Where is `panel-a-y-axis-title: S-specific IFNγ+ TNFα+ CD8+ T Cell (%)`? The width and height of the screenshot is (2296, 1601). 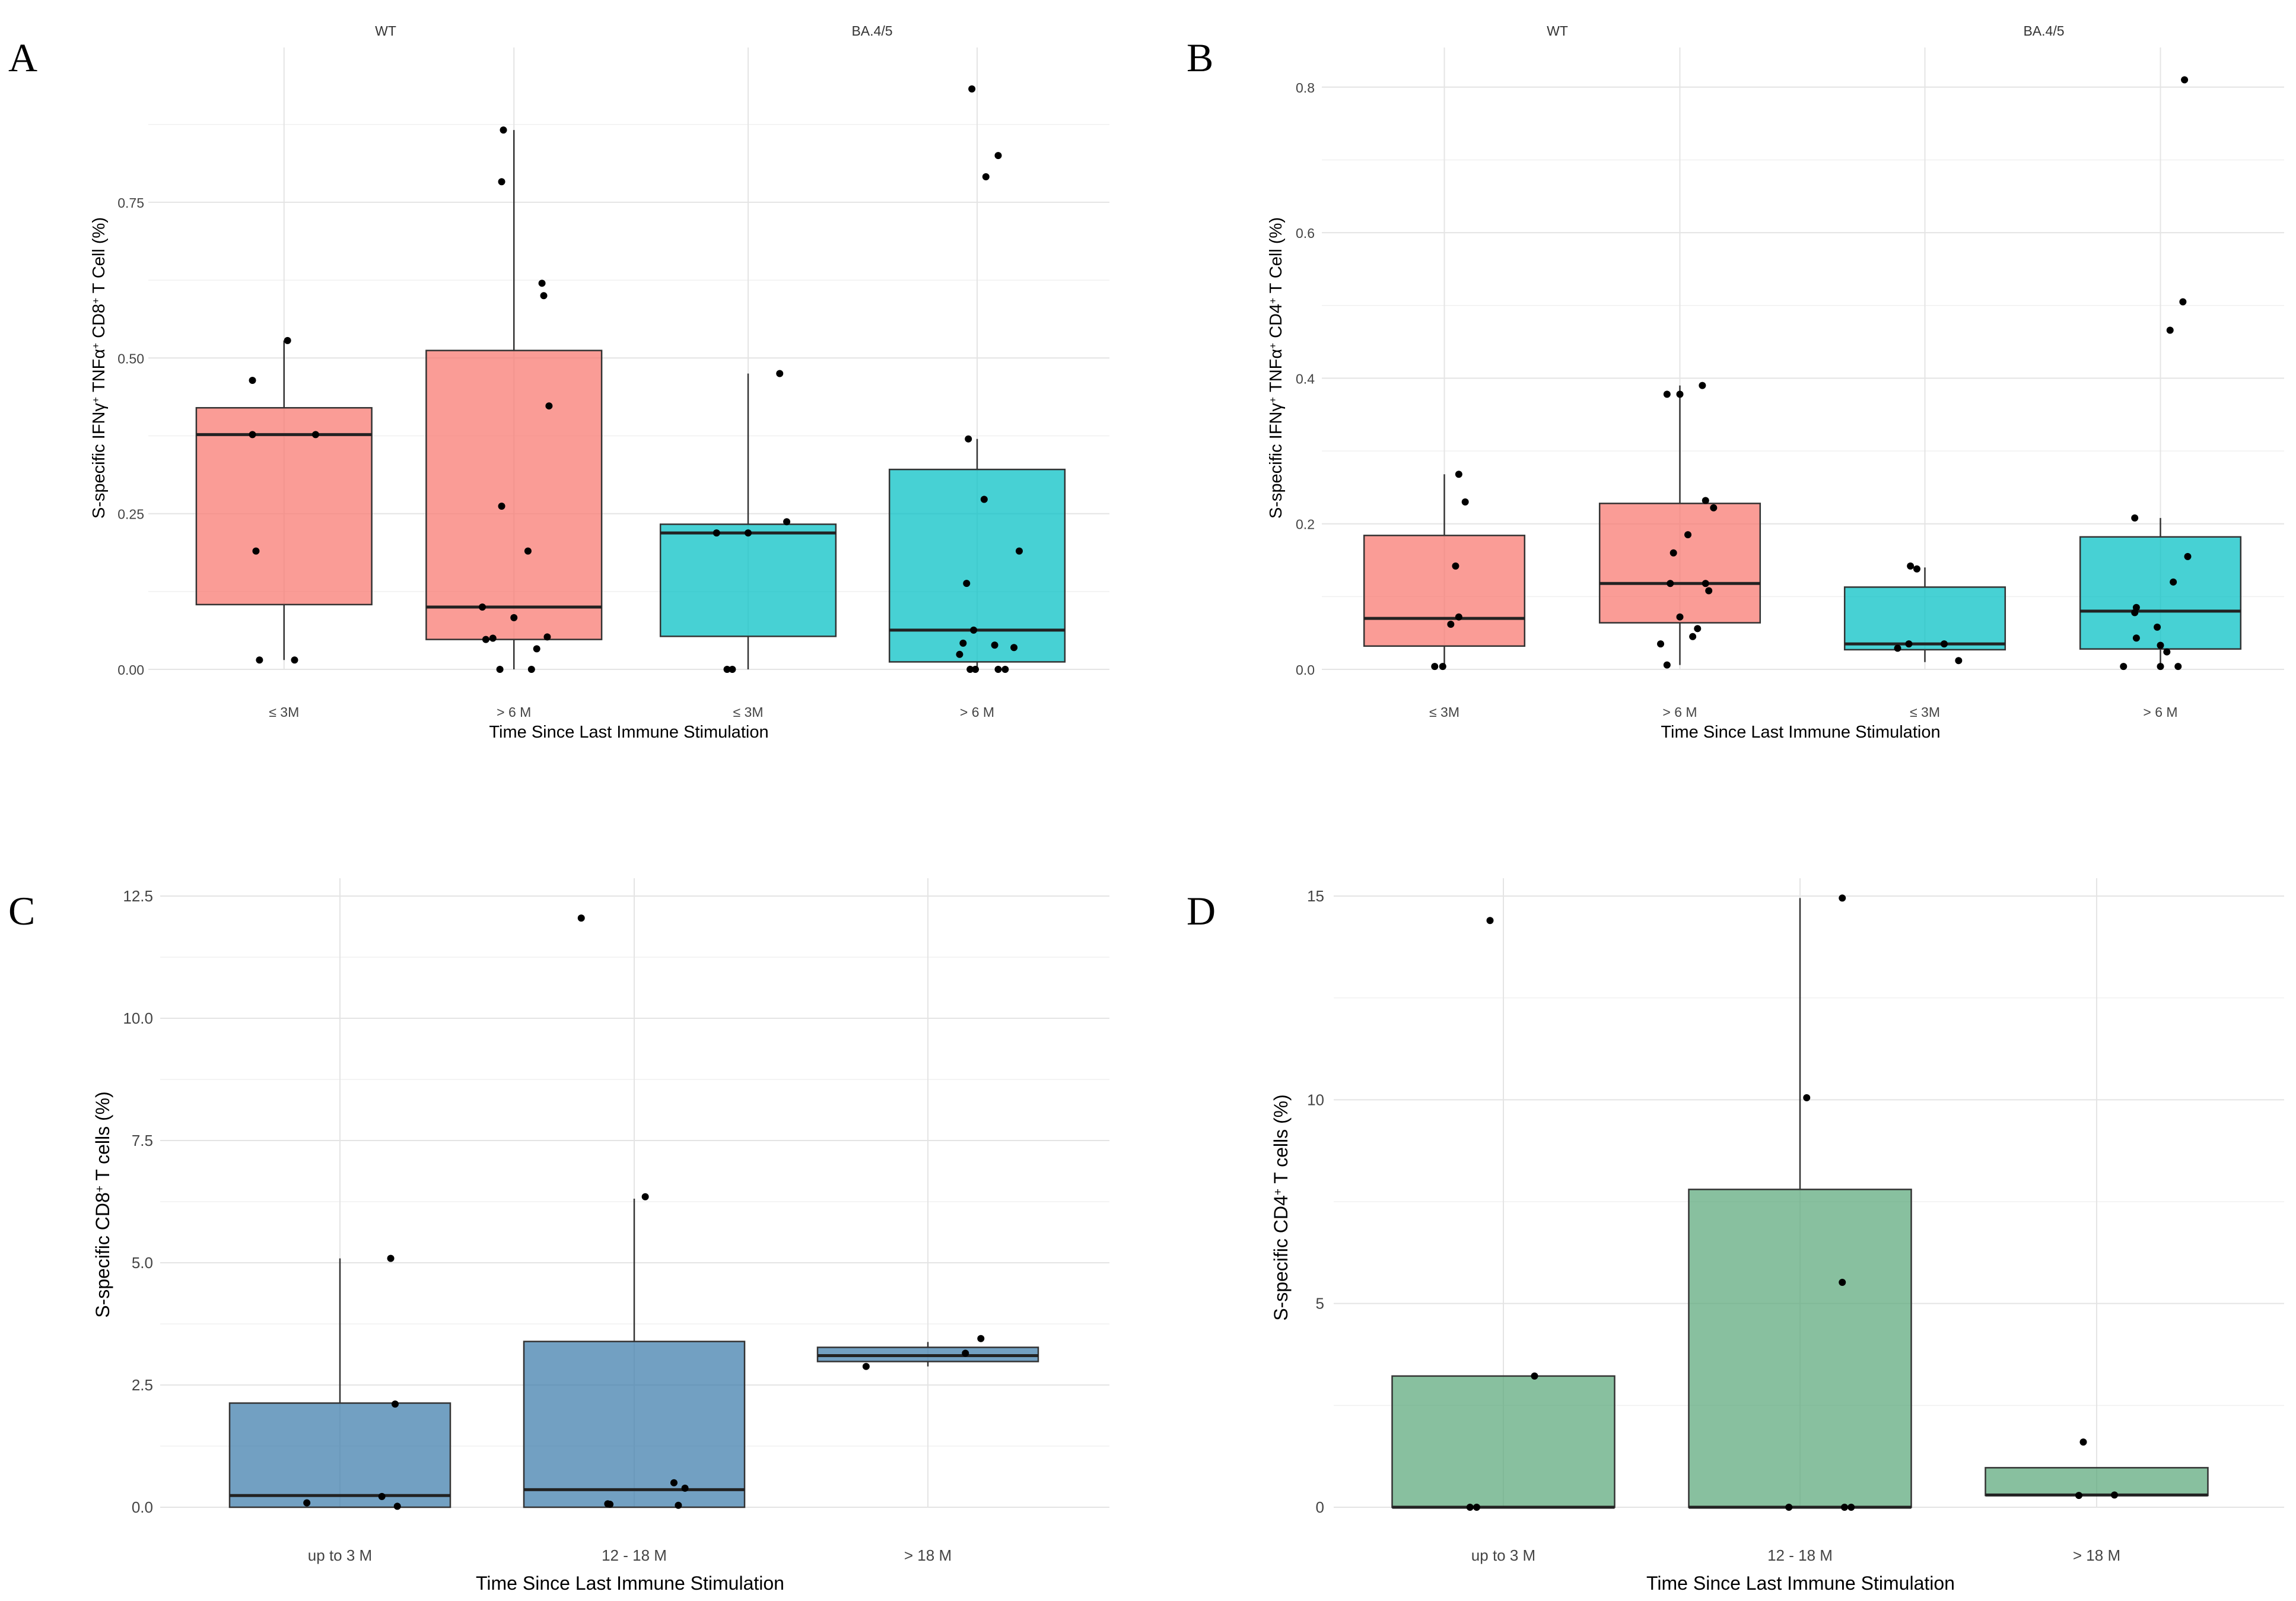
panel-a-y-axis-title: S-specific IFNγ+ TNFα+ CD8+ T Cell (%) is located at coordinates (99, 368).